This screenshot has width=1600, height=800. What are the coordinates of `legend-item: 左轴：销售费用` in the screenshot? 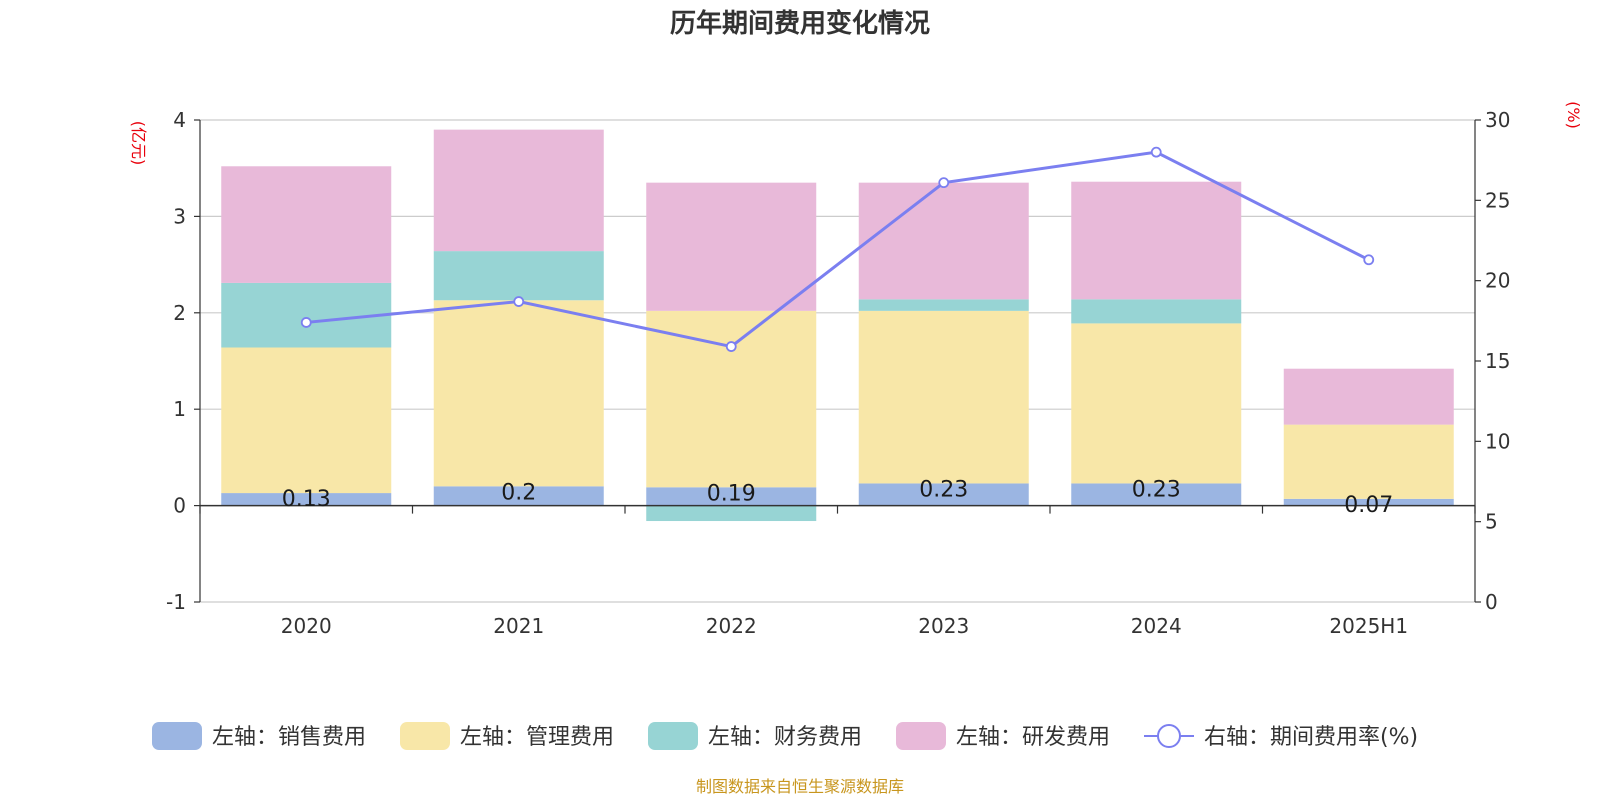 It's located at (259, 736).